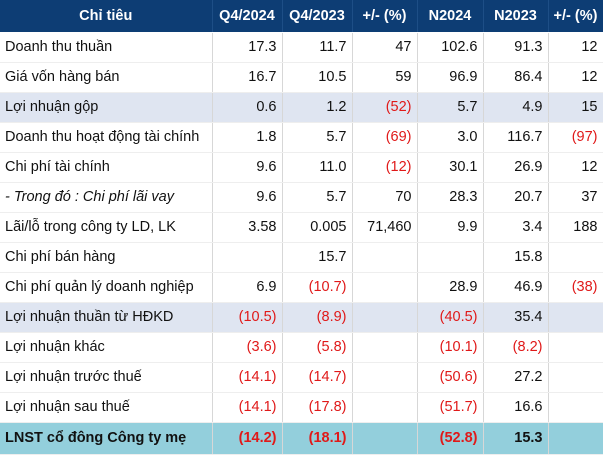 Image resolution: width=603 pixels, height=468 pixels. What do you see at coordinates (106, 438) in the screenshot?
I see `row-label: LNST cổ đông Công ty mẹ` at bounding box center [106, 438].